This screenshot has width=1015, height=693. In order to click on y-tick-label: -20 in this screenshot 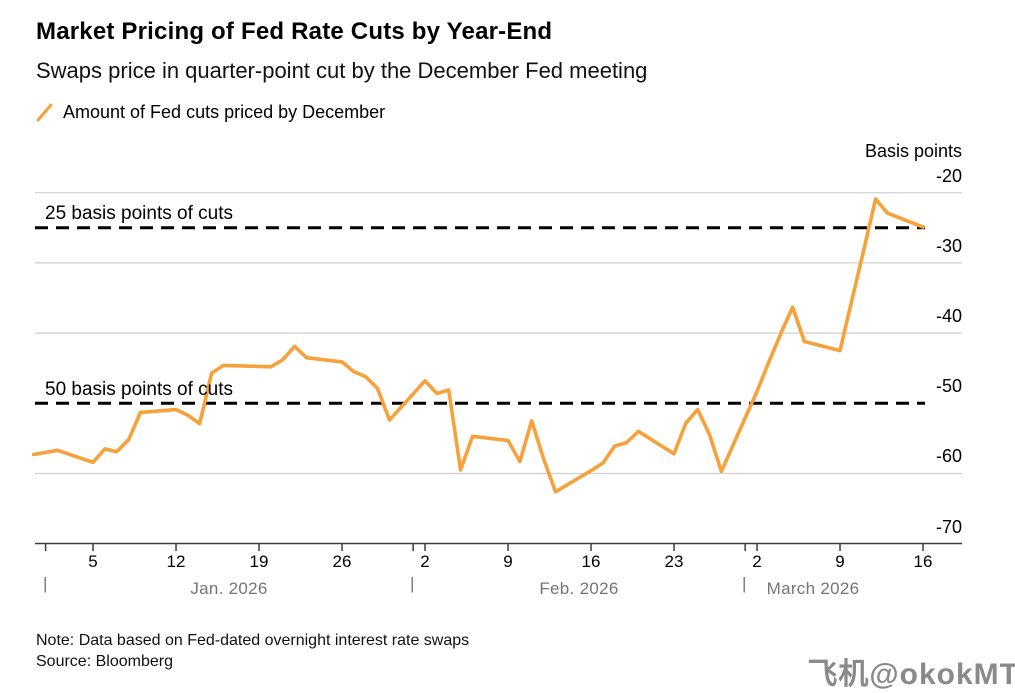, I will do `click(948, 176)`.